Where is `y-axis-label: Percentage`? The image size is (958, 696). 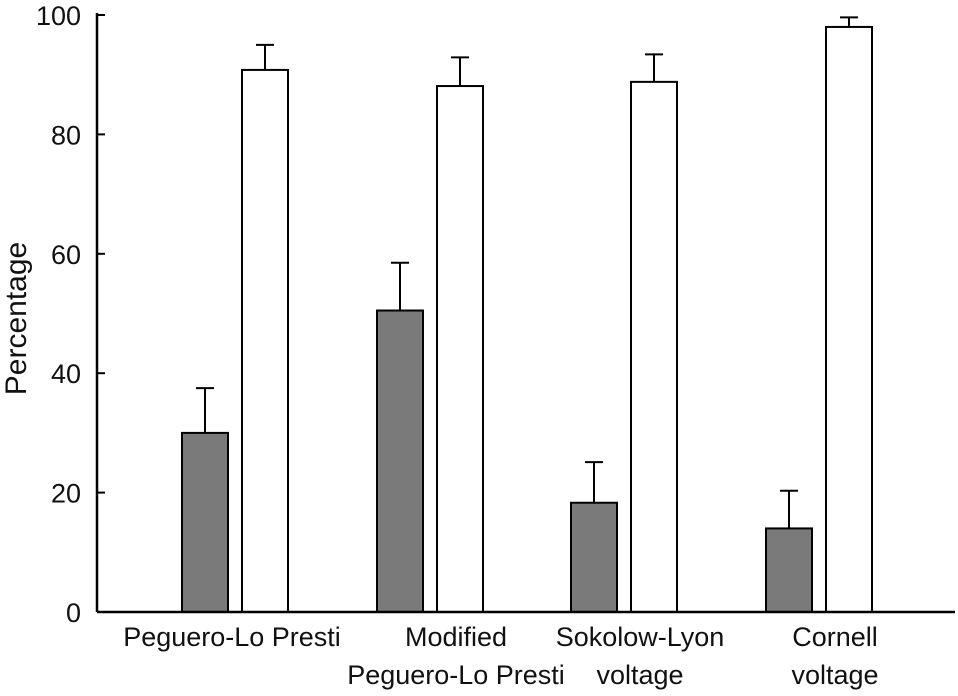 y-axis-label: Percentage is located at coordinates (16, 318).